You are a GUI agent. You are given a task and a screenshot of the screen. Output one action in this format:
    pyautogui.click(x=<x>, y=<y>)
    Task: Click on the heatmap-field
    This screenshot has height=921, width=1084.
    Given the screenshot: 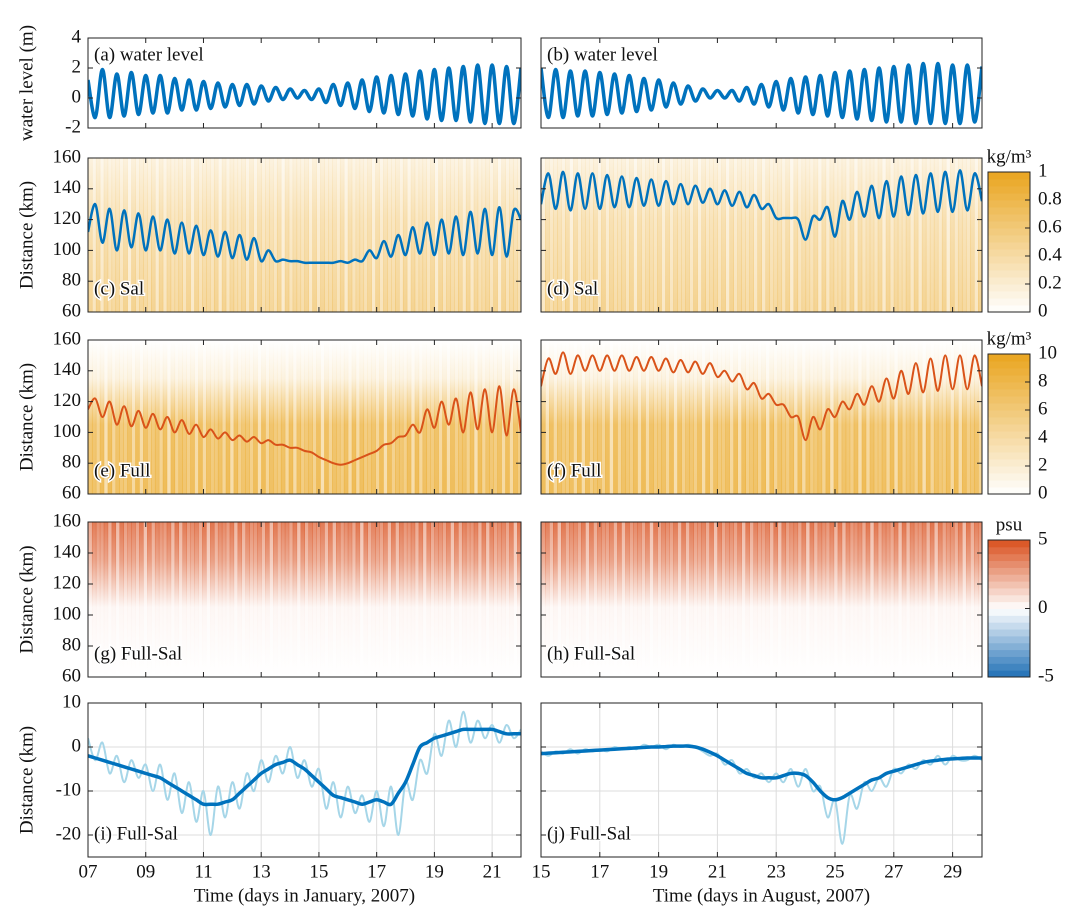 What is the action you would take?
    pyautogui.click(x=304, y=417)
    